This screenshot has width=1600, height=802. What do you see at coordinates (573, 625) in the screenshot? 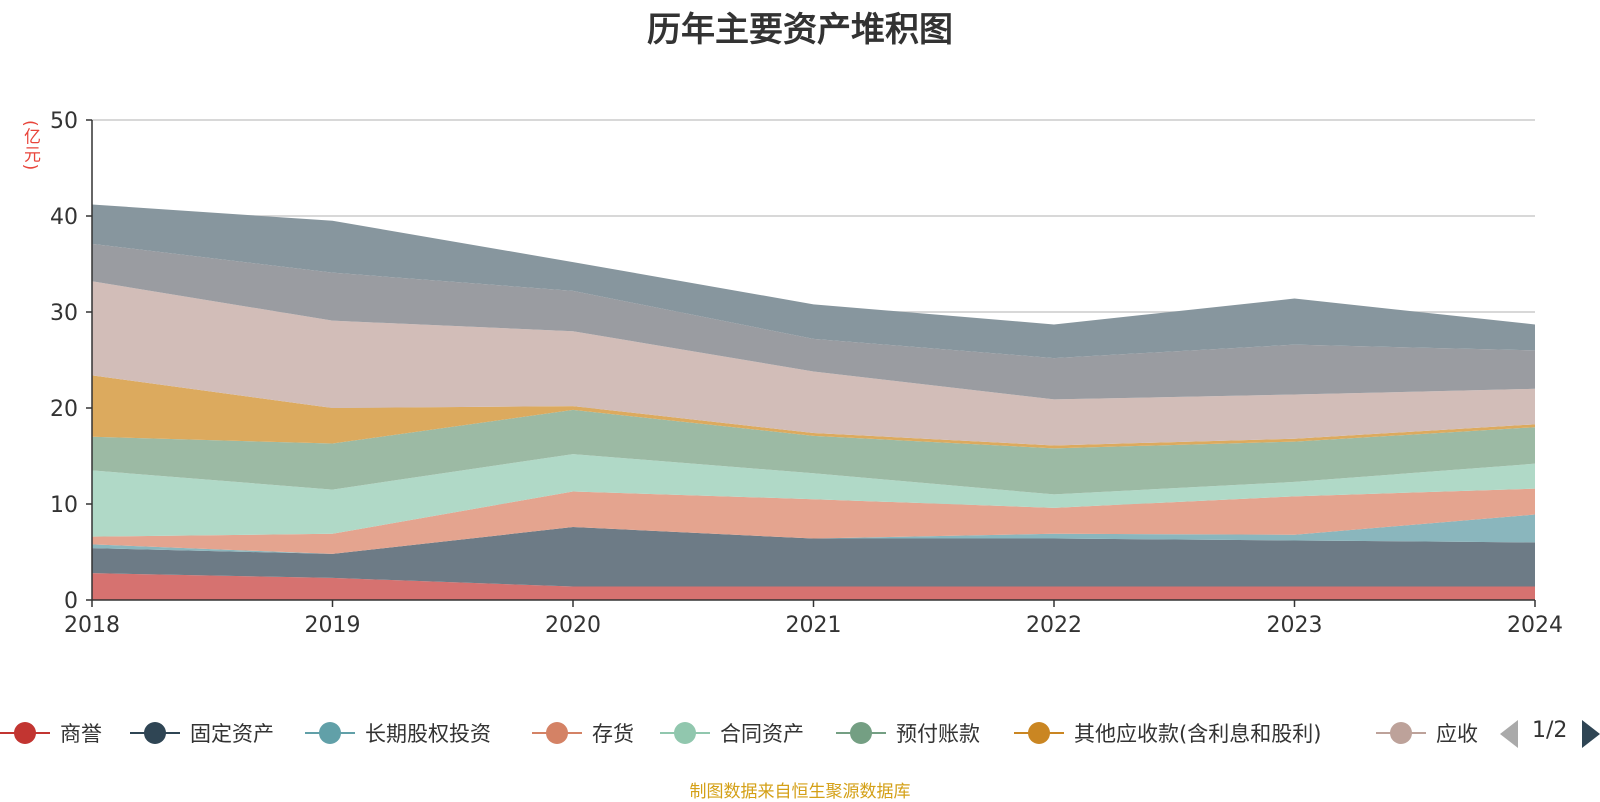
I see `x-tick-label: 2020` at bounding box center [573, 625].